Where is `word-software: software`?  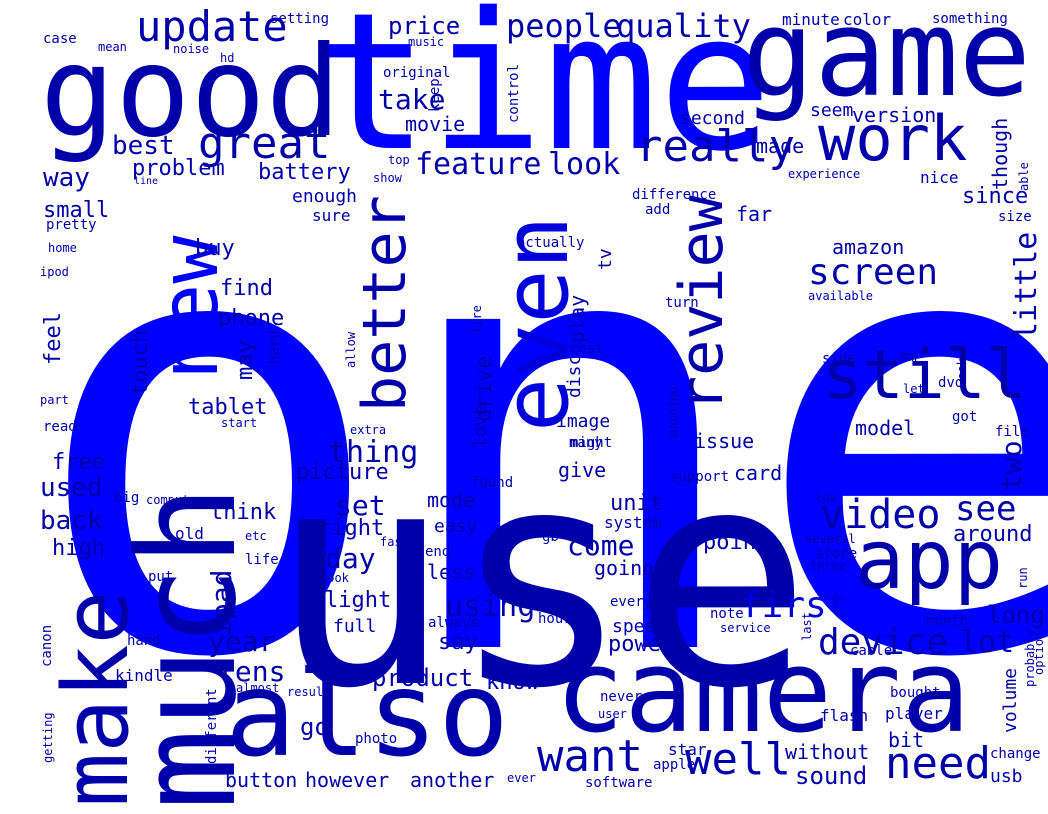 word-software: software is located at coordinates (619, 783).